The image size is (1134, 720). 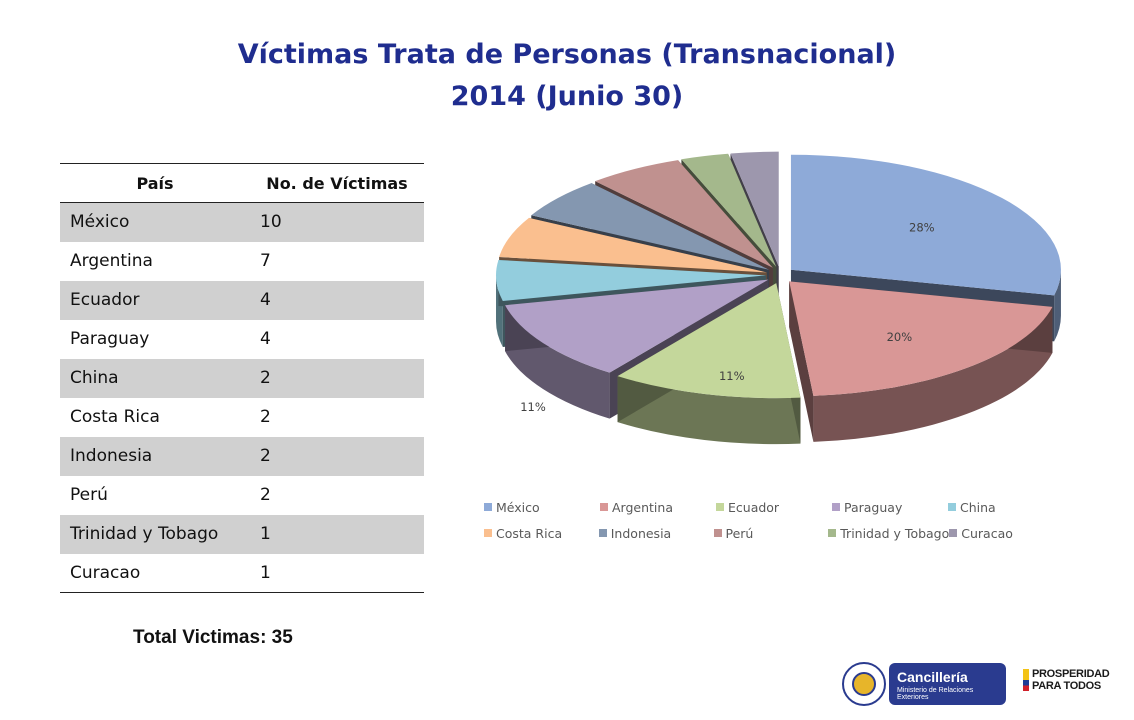 I want to click on legend-label: Trinidad y Tobago, so click(x=895, y=533).